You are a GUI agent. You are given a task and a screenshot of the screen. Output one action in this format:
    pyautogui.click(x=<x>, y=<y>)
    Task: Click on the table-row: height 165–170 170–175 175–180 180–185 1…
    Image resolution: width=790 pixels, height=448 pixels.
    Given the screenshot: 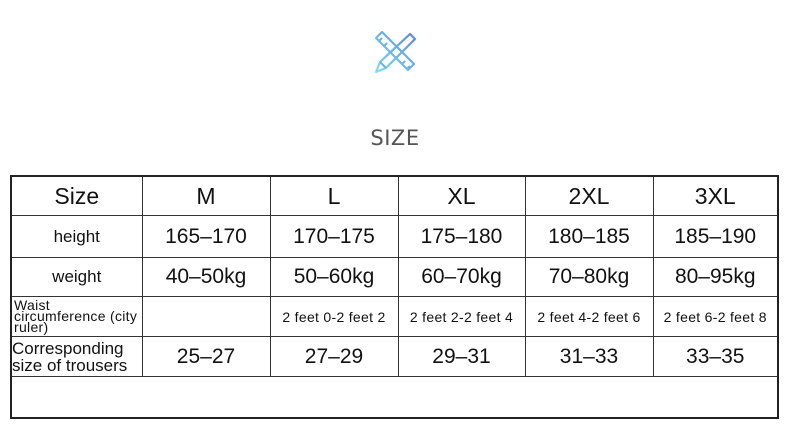 What is the action you would take?
    pyautogui.click(x=394, y=236)
    